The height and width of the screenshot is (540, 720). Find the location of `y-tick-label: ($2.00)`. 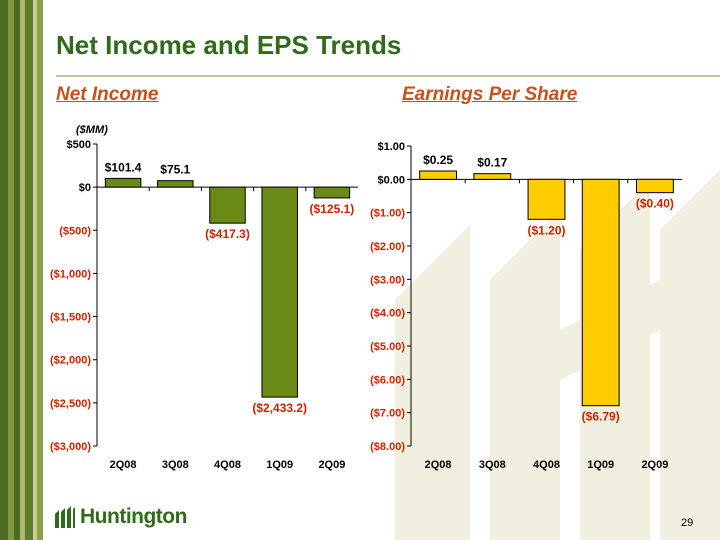

y-tick-label: ($2.00) is located at coordinates (387, 247).